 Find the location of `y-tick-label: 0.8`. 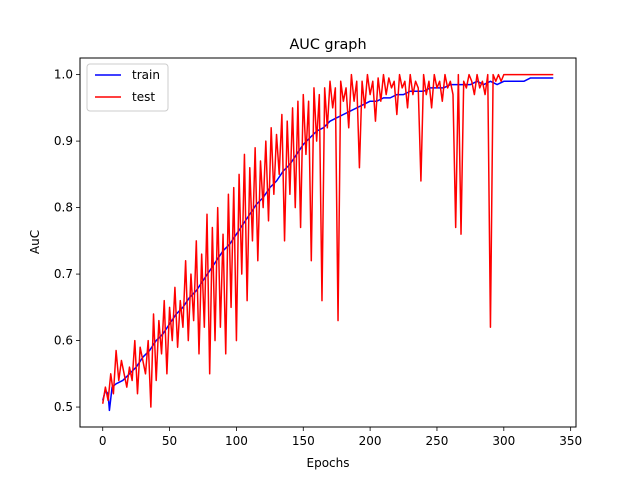

y-tick-label: 0.8 is located at coordinates (63, 208).